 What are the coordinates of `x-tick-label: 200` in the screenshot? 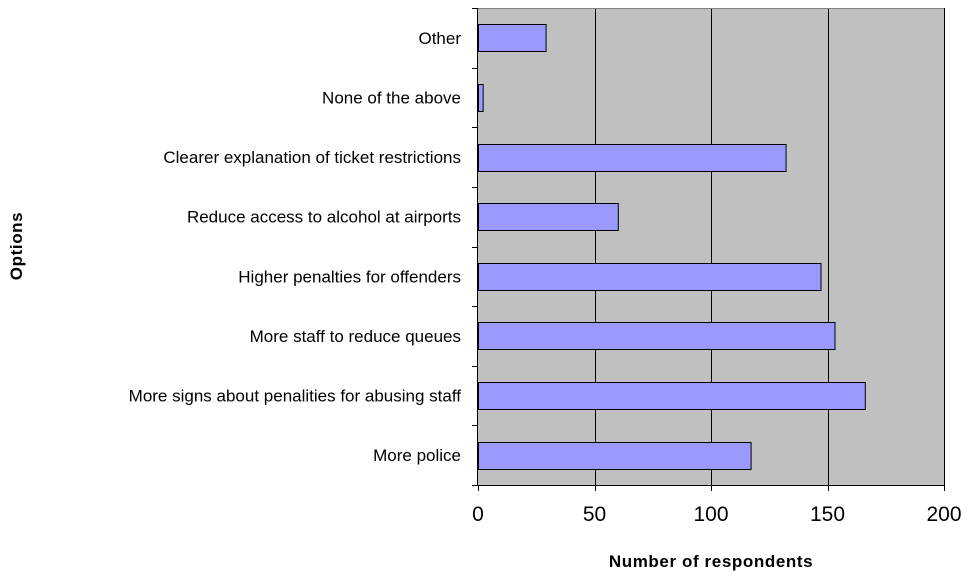 It's located at (943, 514).